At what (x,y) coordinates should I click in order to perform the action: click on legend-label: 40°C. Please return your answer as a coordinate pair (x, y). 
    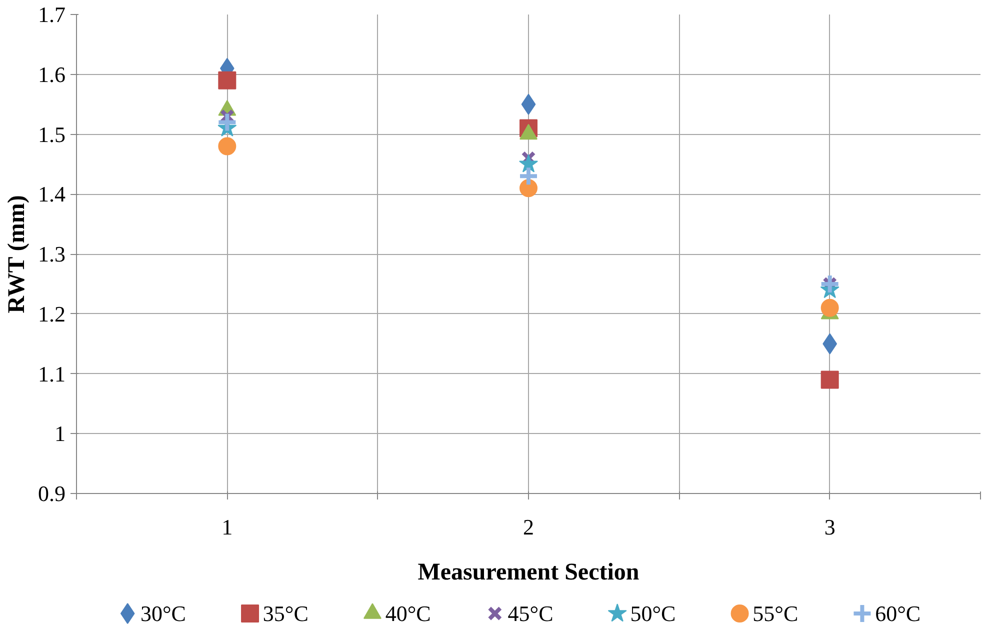
    Looking at the image, I should click on (408, 613).